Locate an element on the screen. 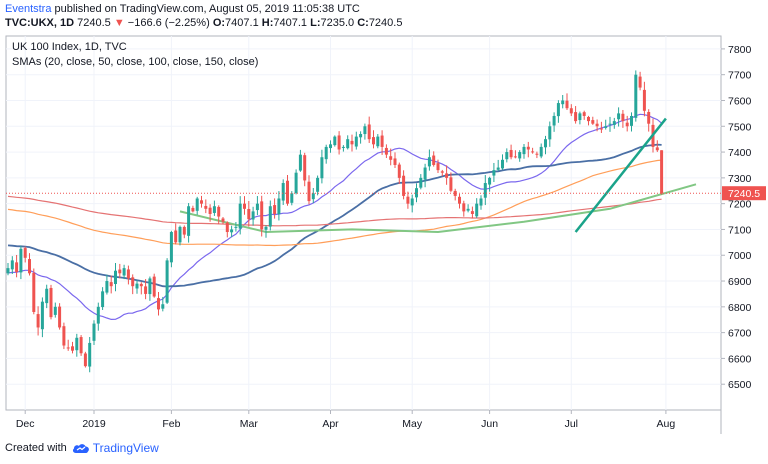 The height and width of the screenshot is (464, 768). high-value: 7407.1 is located at coordinates (290, 23).